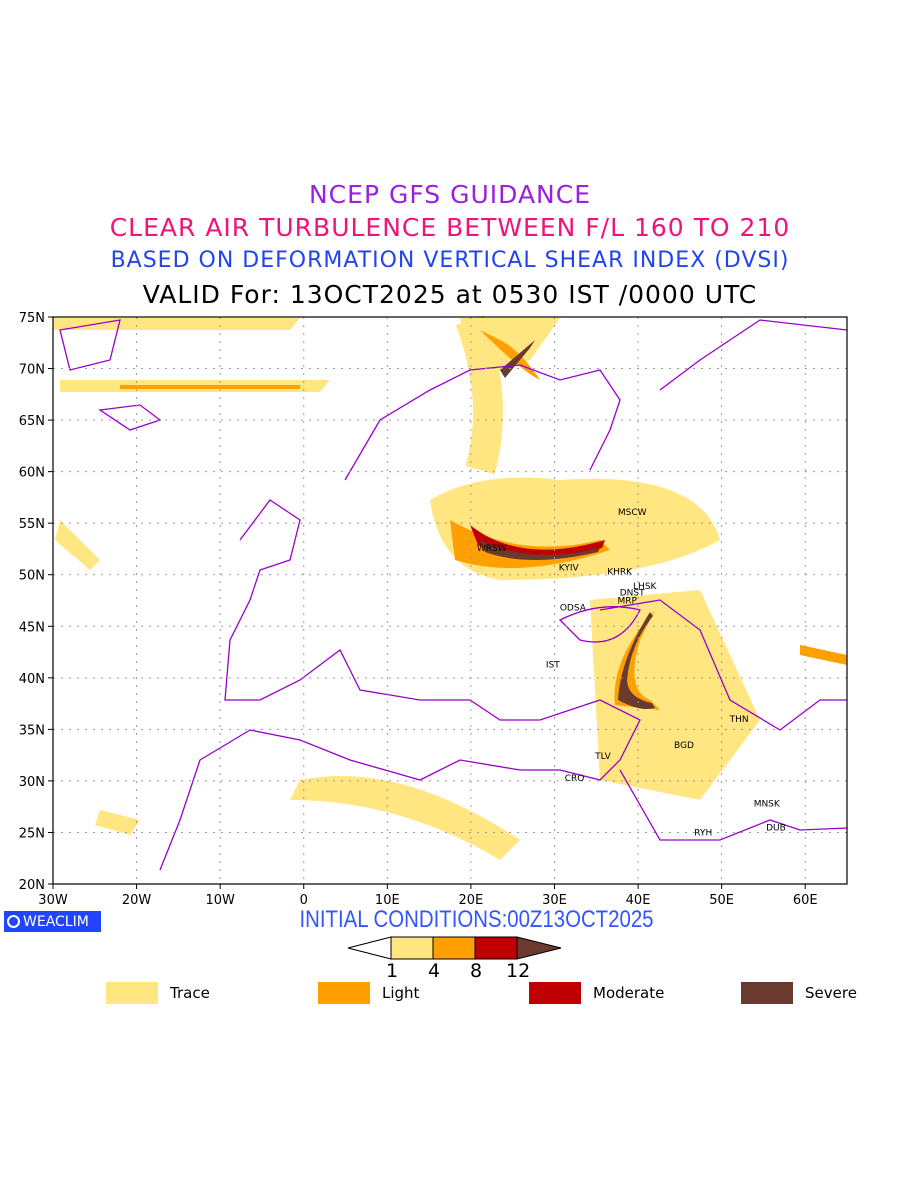 Image resolution: width=900 pixels, height=1200 pixels. I want to click on city-label: WRSW, so click(492, 549).